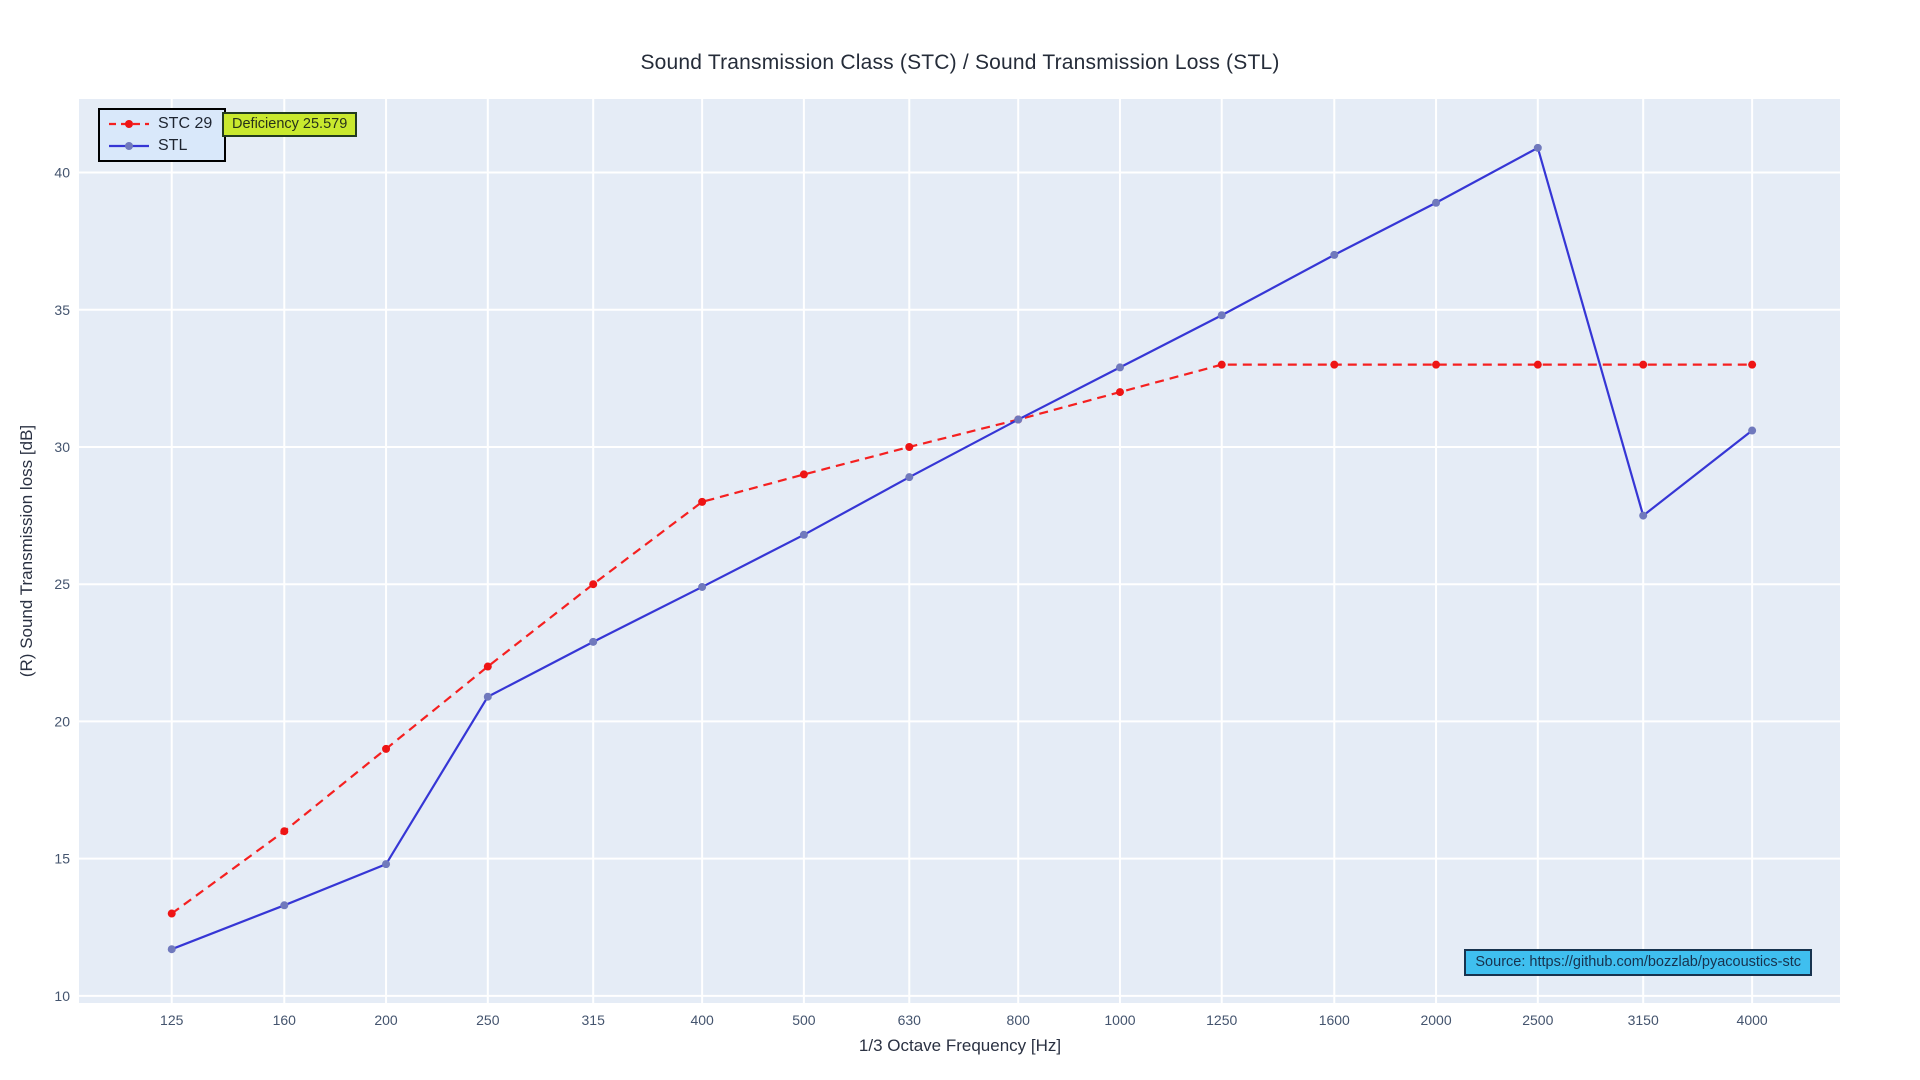 The height and width of the screenshot is (1080, 1920). What do you see at coordinates (702, 1020) in the screenshot?
I see `x-tick-label: 400` at bounding box center [702, 1020].